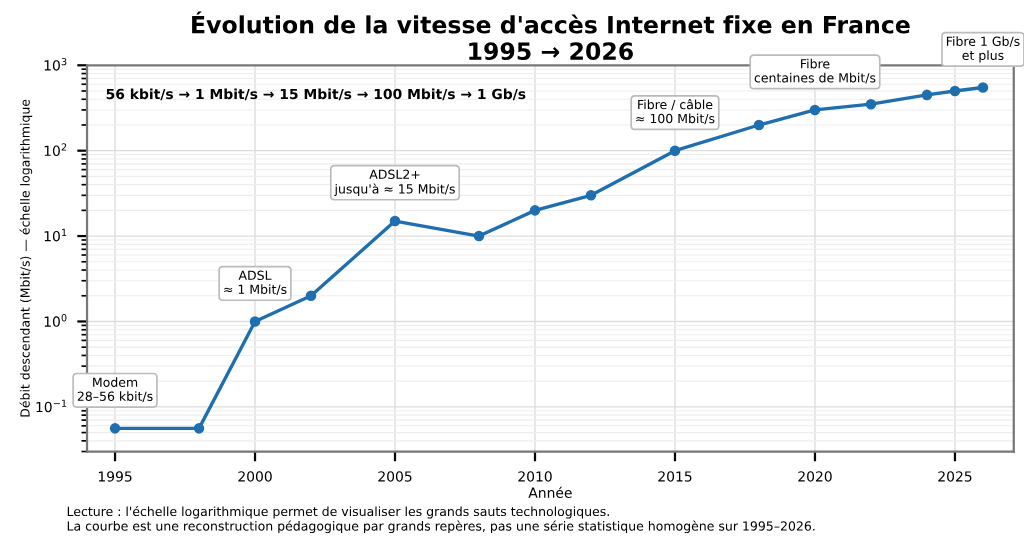 This screenshot has width=1024, height=544. Describe the element at coordinates (551, 36) in the screenshot. I see `chart-title: Évolution de la vitesse d'accès Internet fixe en France 1995 → 2026` at that location.